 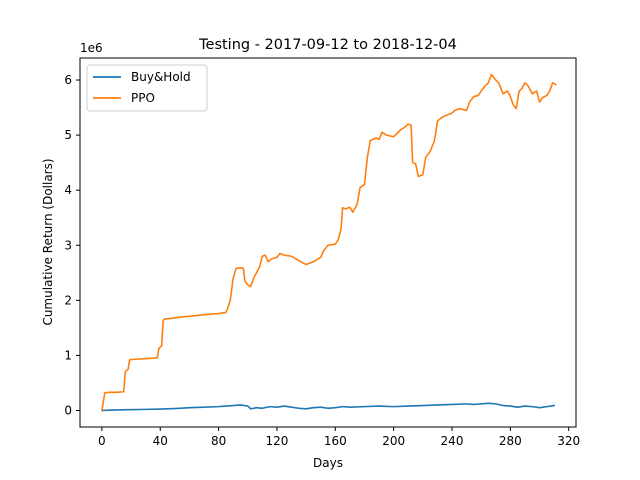 What do you see at coordinates (160, 441) in the screenshot?
I see `x-tick-label: 40` at bounding box center [160, 441].